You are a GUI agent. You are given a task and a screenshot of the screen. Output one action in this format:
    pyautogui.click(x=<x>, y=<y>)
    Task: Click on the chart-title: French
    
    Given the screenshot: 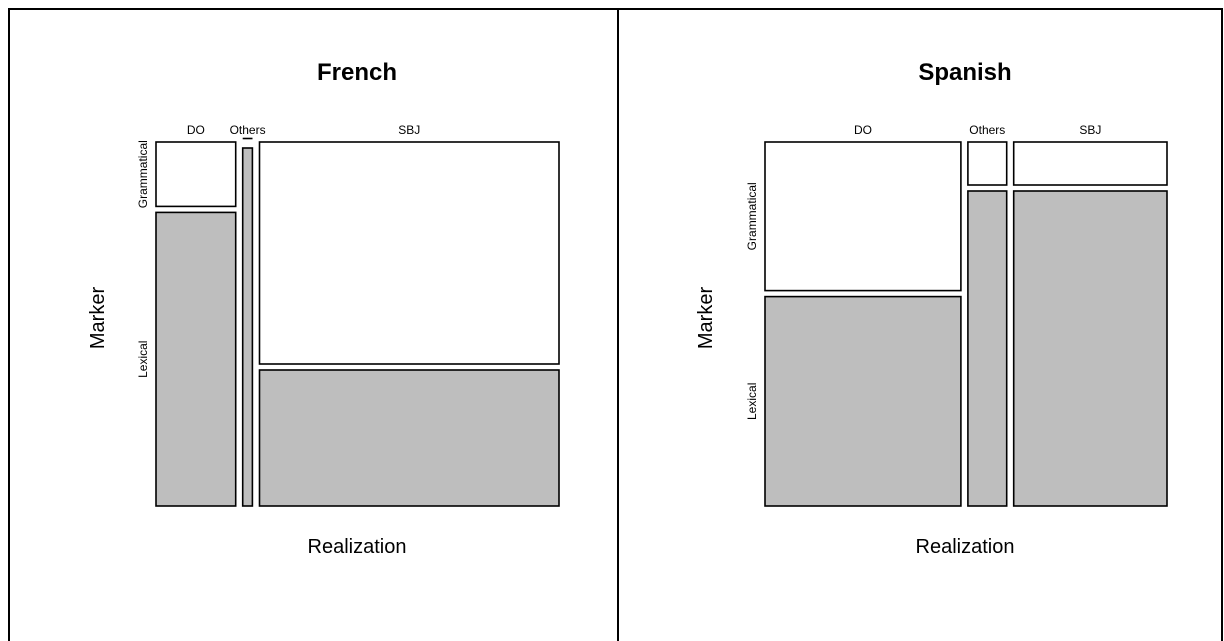 What is the action you would take?
    pyautogui.click(x=357, y=72)
    